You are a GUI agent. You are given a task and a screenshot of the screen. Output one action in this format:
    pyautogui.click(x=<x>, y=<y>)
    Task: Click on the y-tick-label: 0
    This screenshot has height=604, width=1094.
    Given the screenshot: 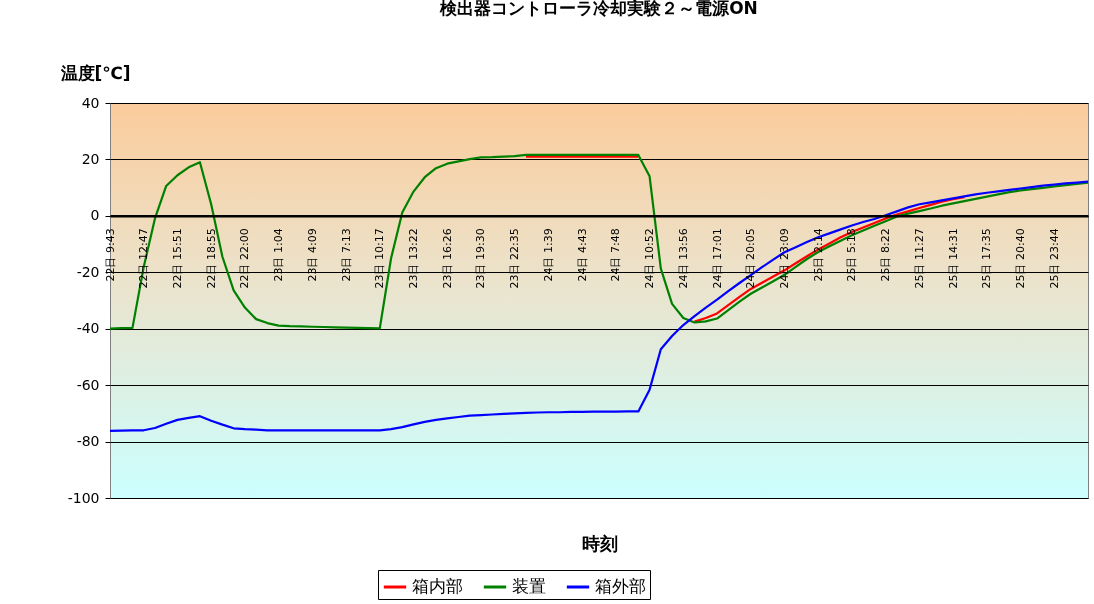 What is the action you would take?
    pyautogui.click(x=95, y=215)
    